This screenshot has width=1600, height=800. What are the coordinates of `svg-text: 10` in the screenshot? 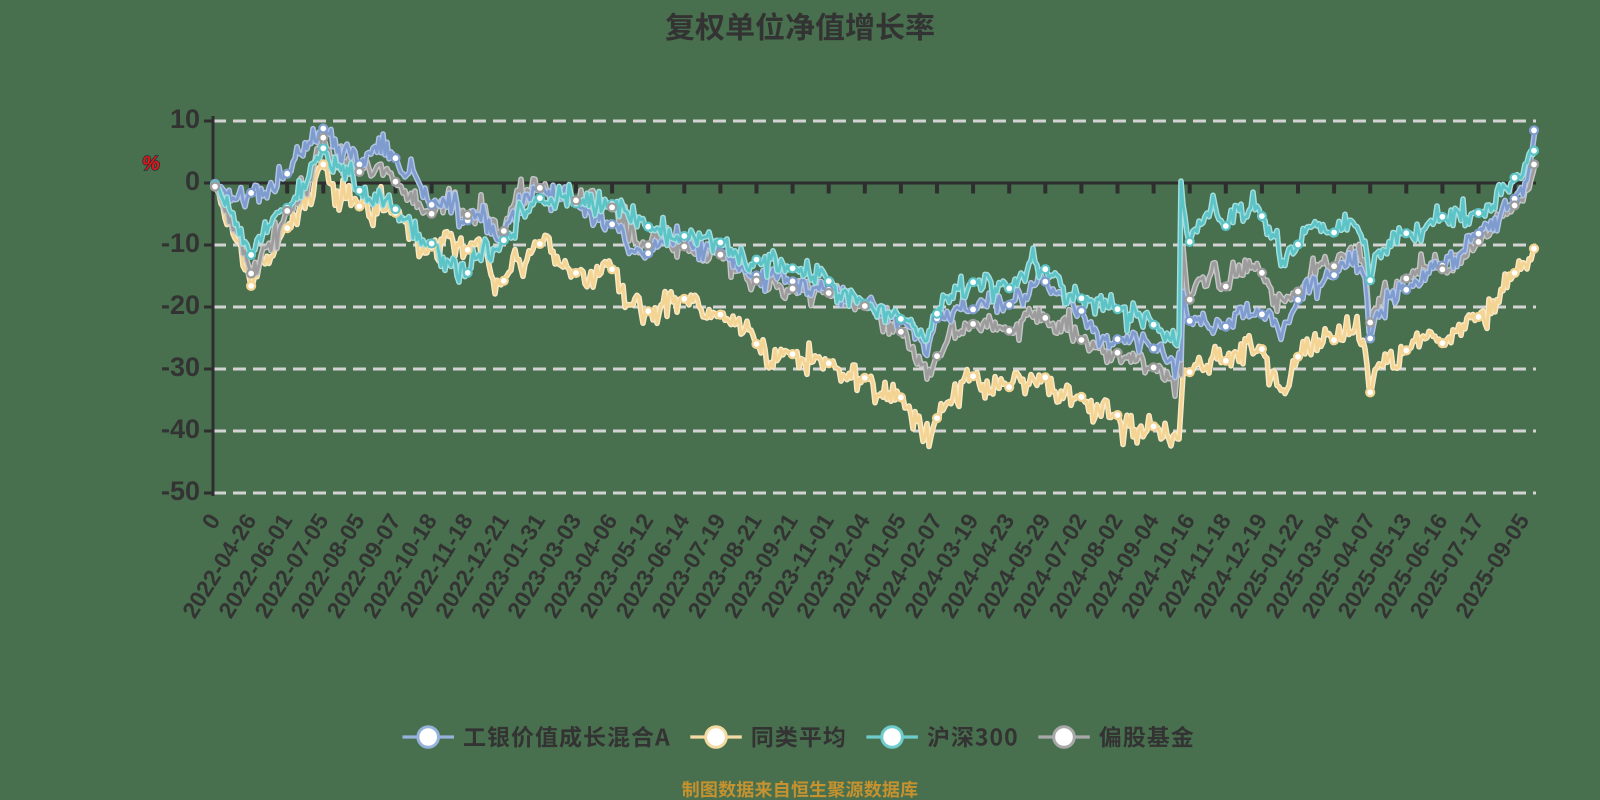 It's located at (185, 119).